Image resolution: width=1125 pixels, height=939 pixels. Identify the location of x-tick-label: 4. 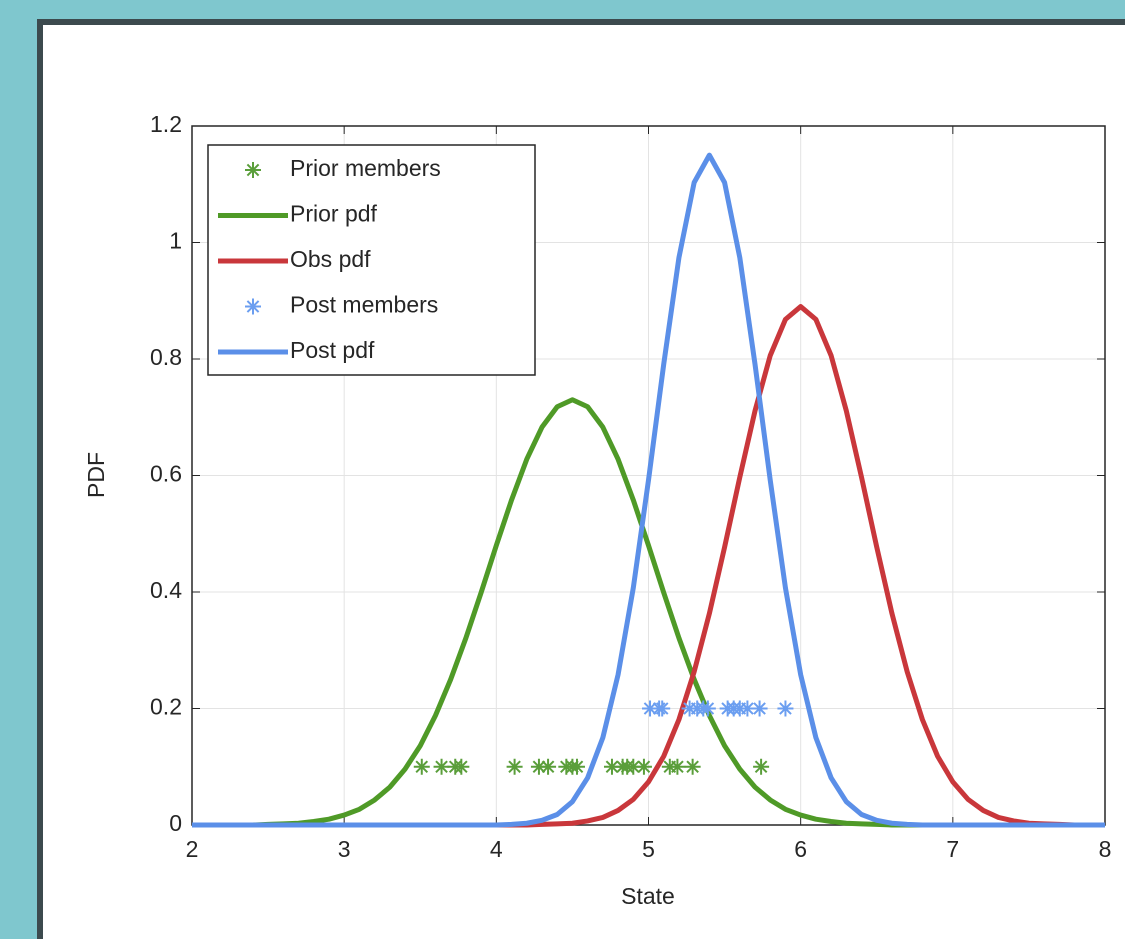
(496, 849).